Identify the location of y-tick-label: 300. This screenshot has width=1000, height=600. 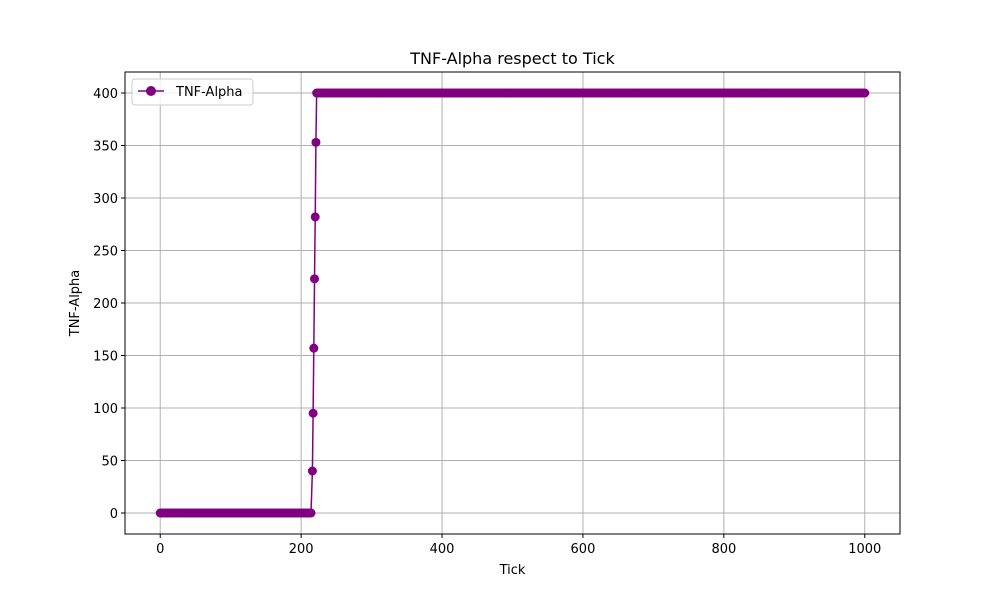
(105, 199).